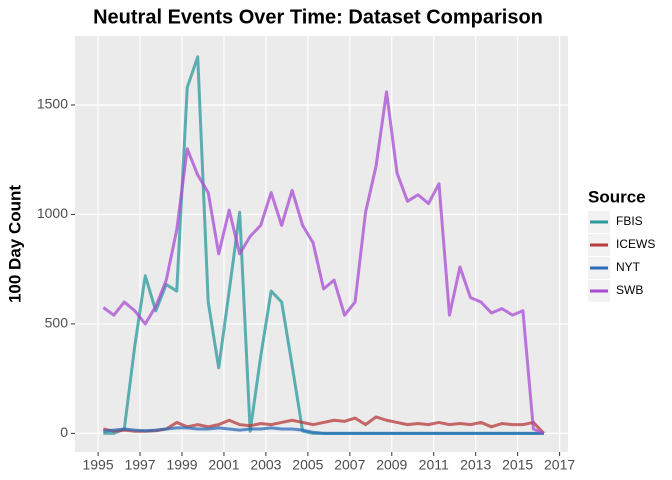  Describe the element at coordinates (265, 465) in the screenshot. I see `x-tick-label: 2003` at that location.